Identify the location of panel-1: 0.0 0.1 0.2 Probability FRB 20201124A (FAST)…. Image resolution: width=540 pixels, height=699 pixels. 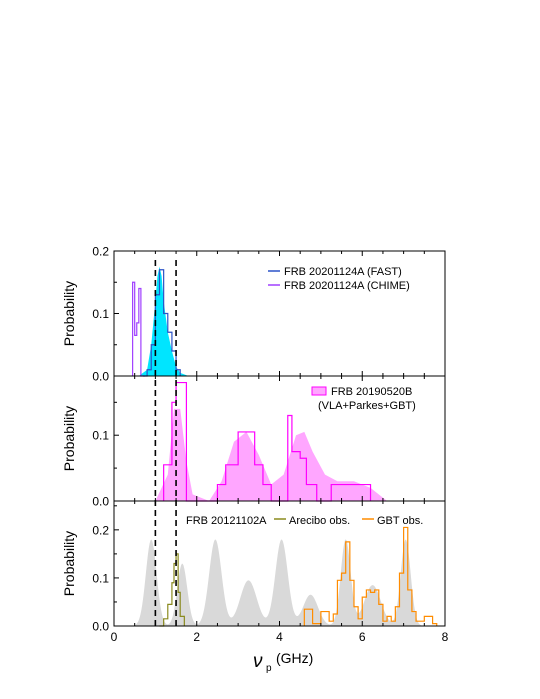
(253, 314).